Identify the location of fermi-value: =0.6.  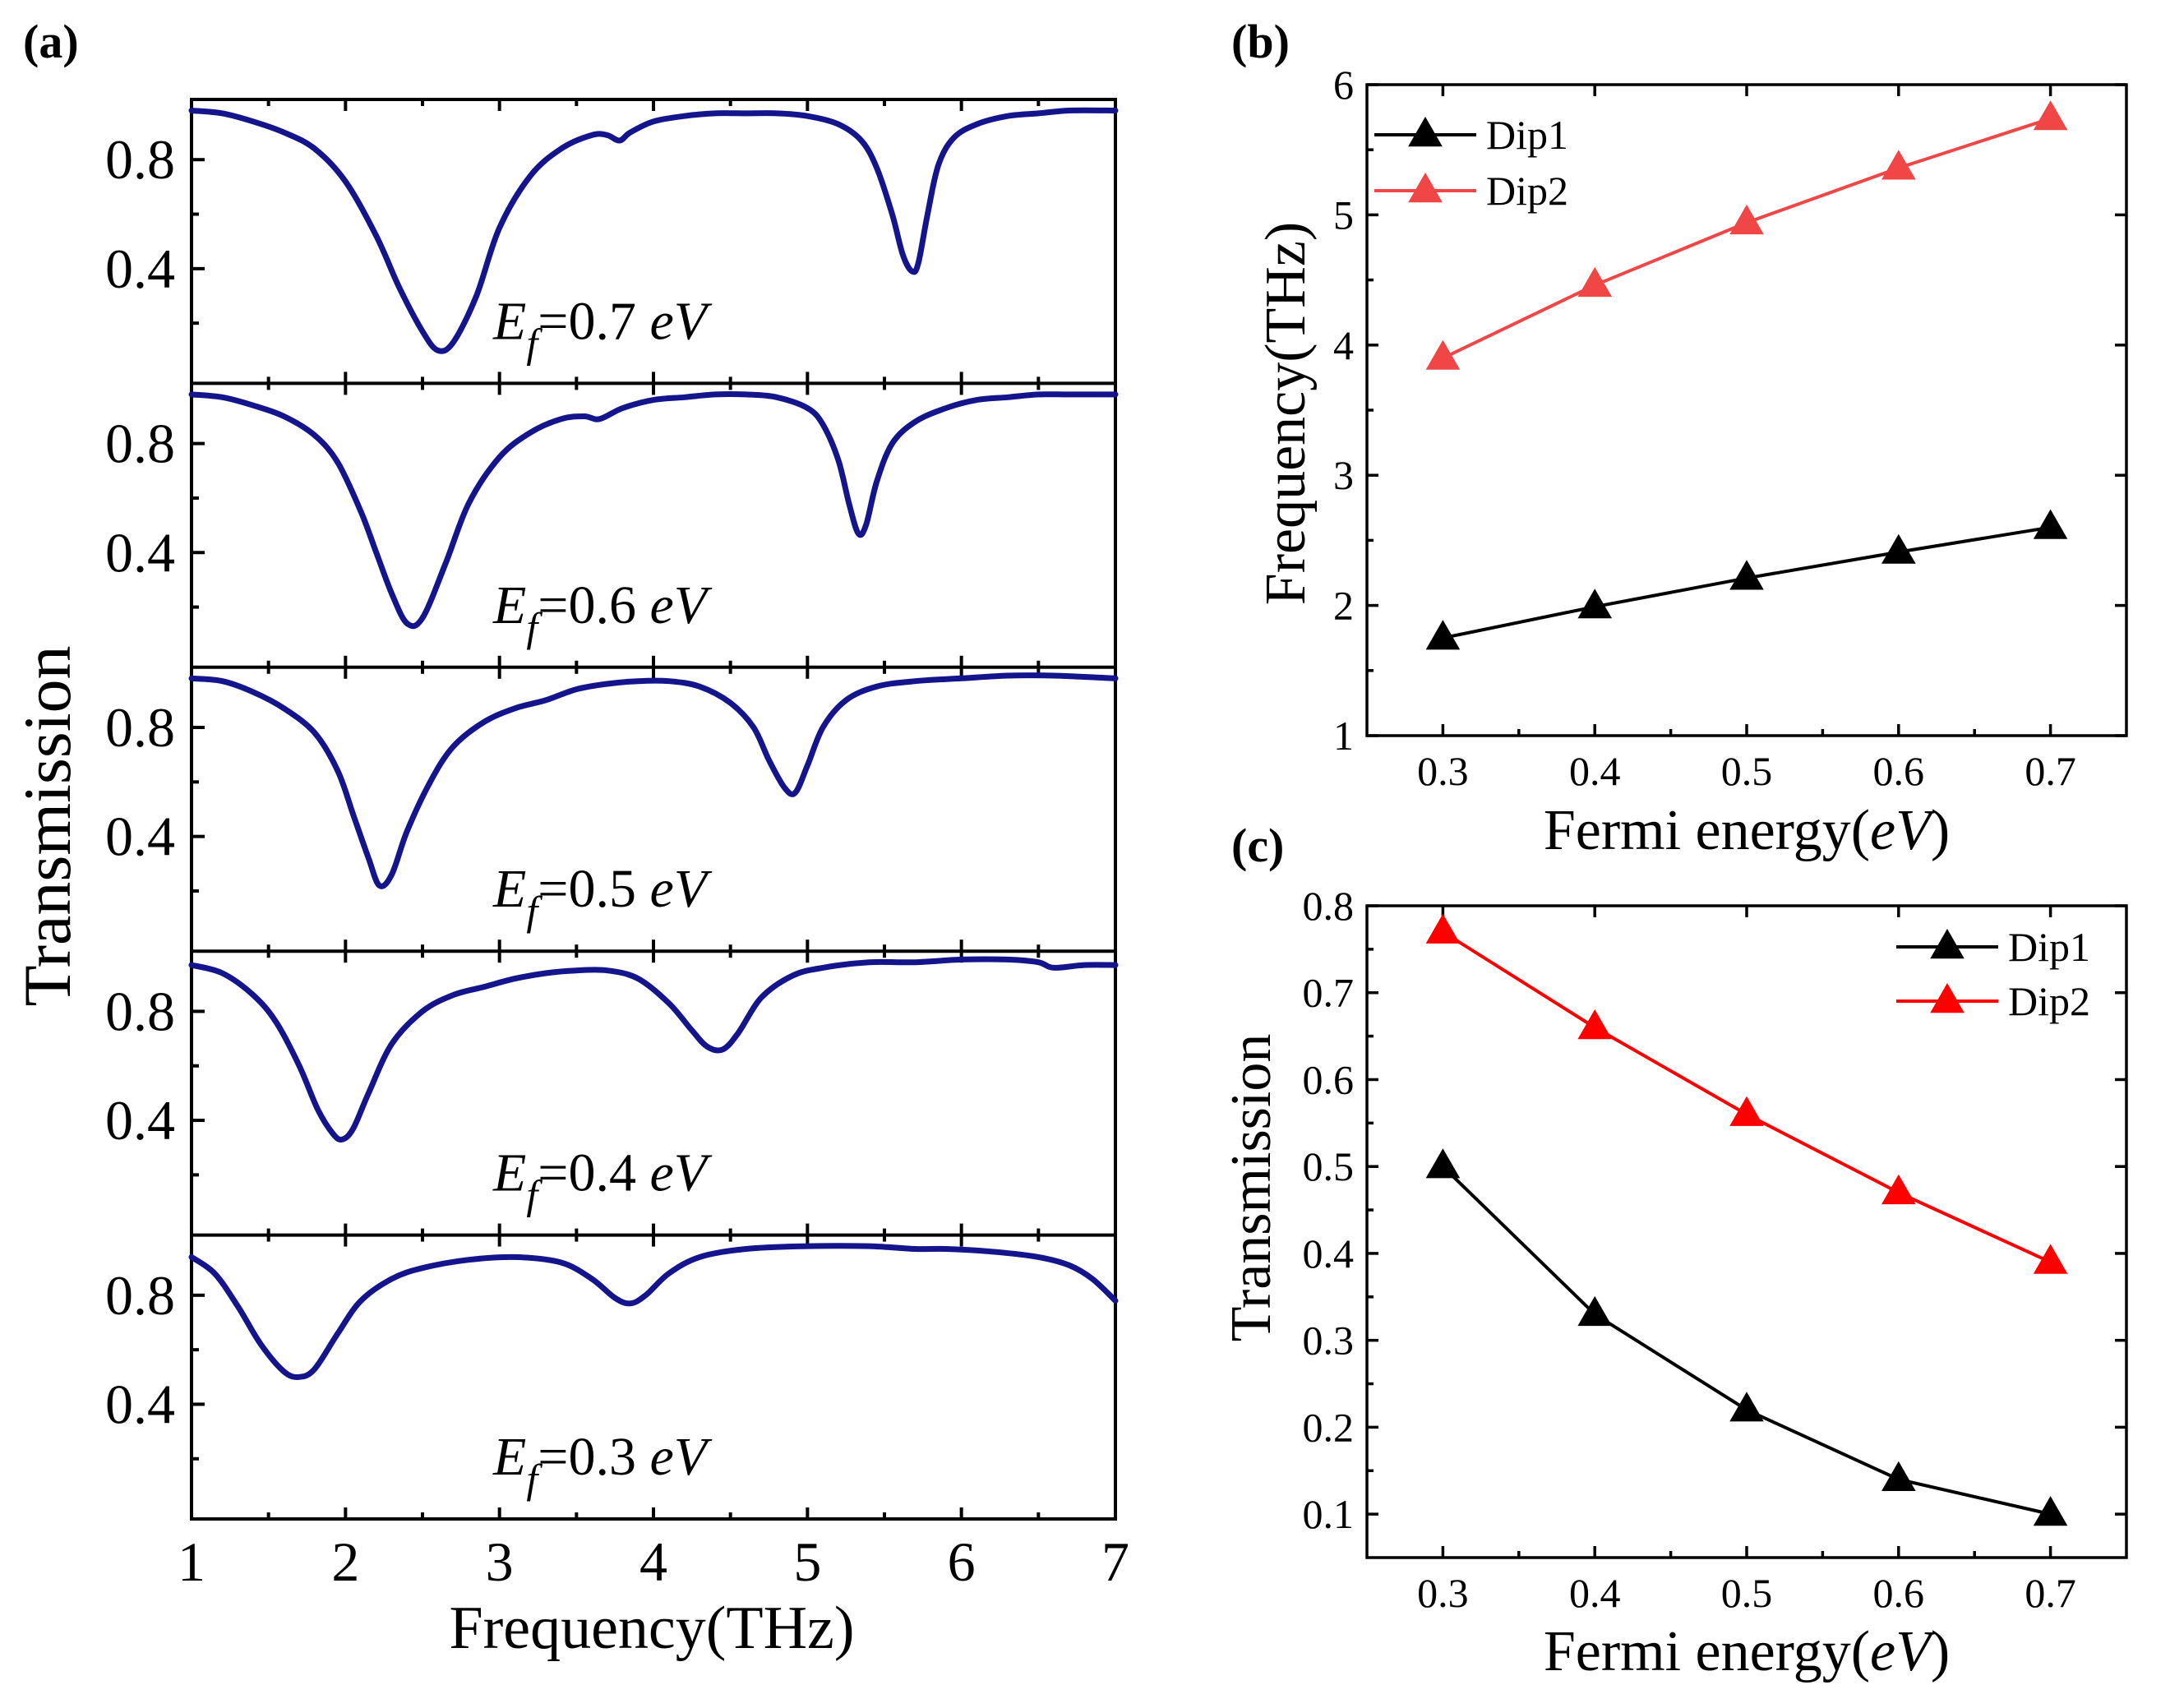
(594, 605).